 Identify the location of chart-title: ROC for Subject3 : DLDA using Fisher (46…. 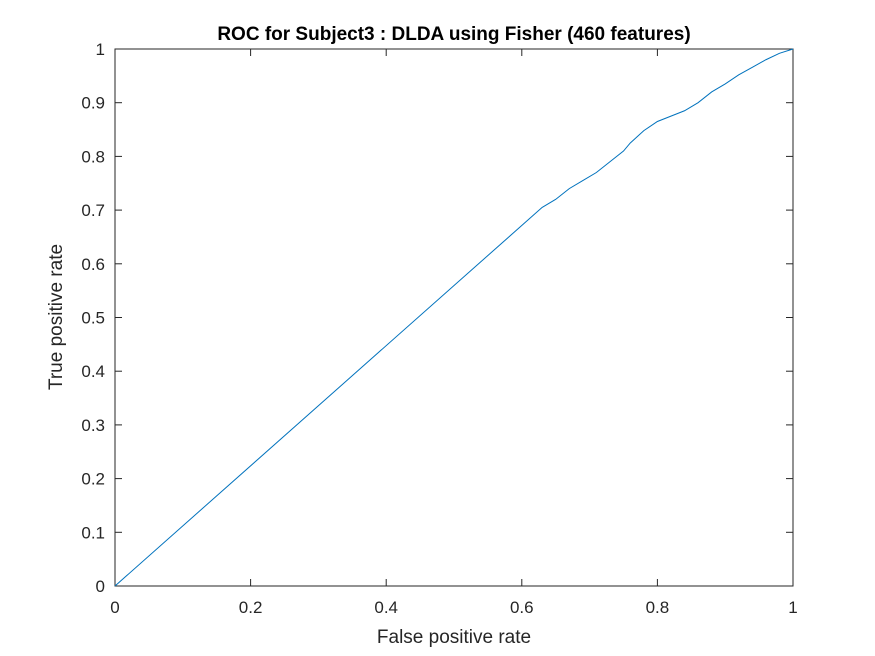
(453, 34).